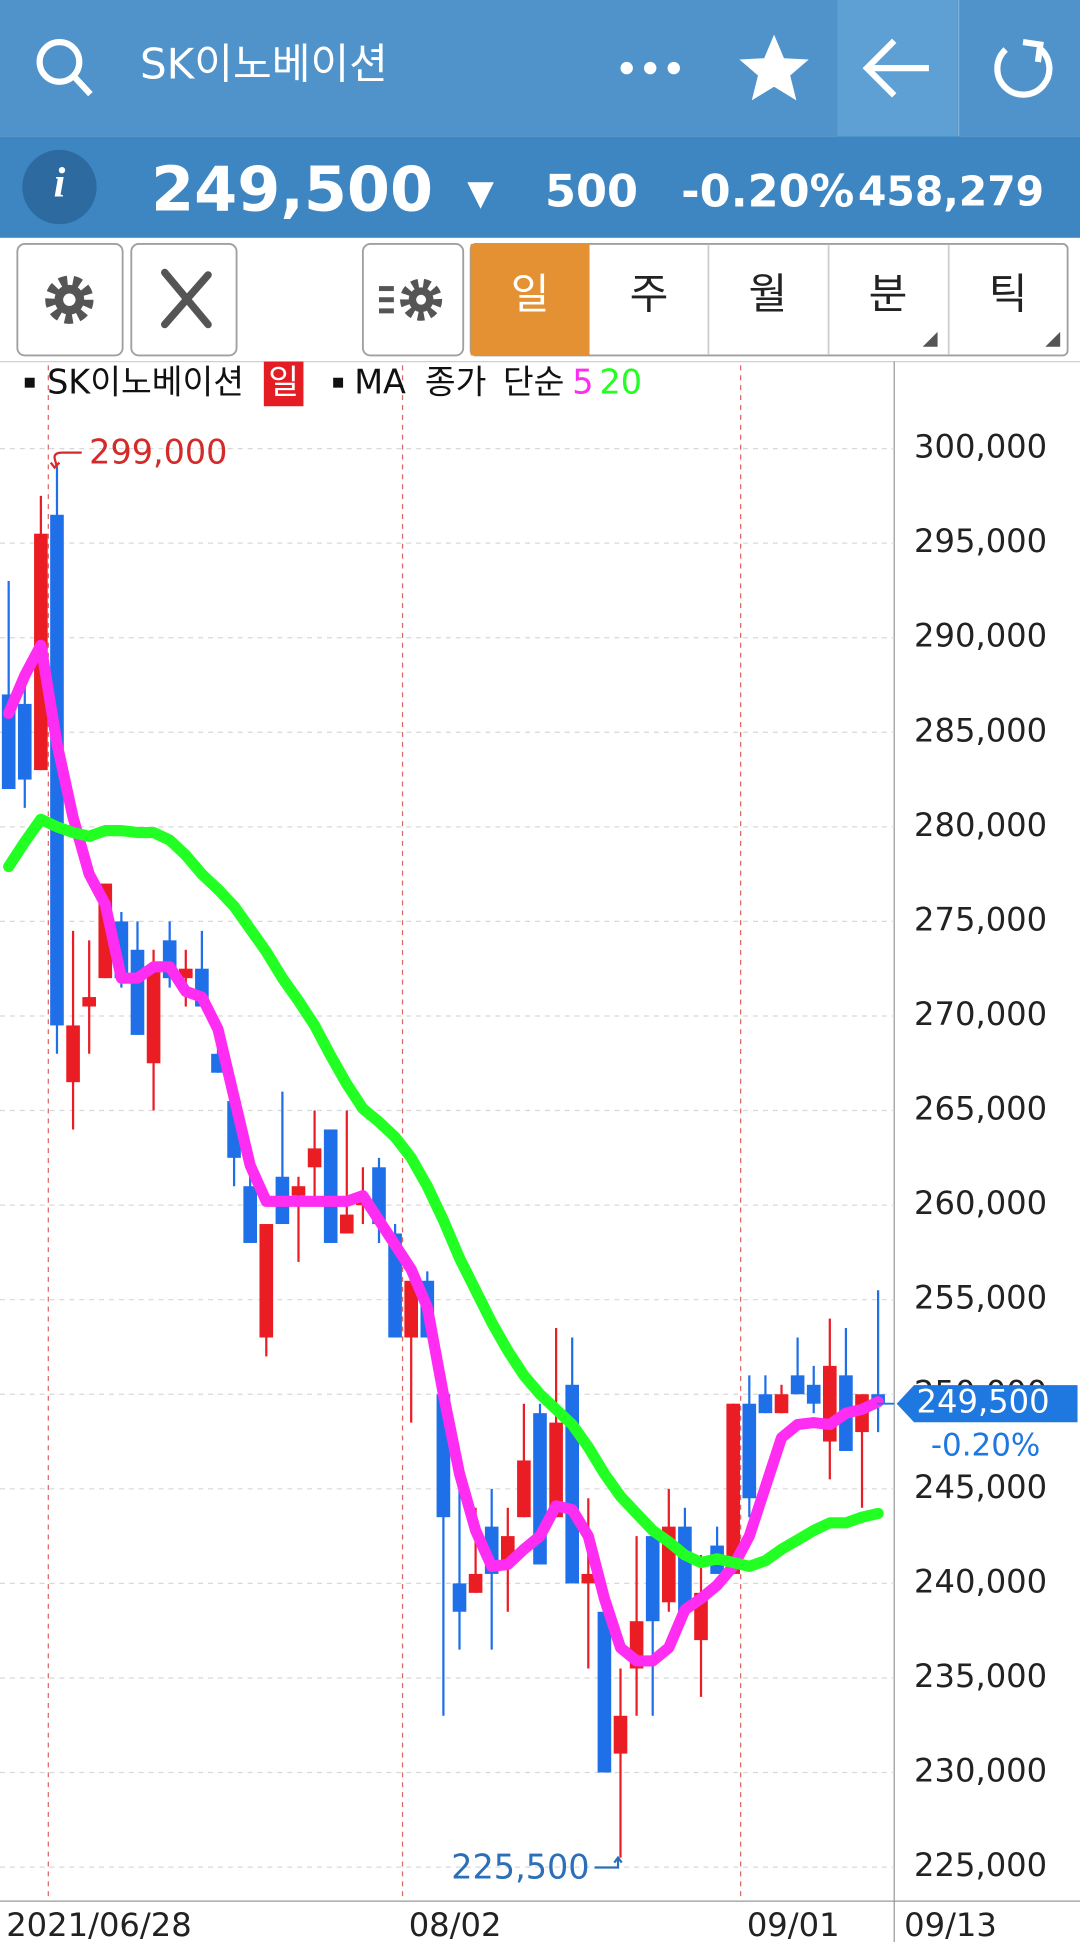 The width and height of the screenshot is (1080, 1942). Describe the element at coordinates (530, 294) in the screenshot. I see `period-tab: 일` at that location.